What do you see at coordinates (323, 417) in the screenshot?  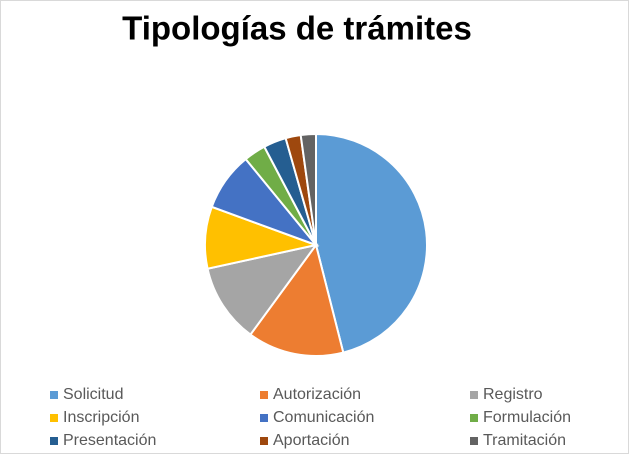 I see `legend-label: Comunicación` at bounding box center [323, 417].